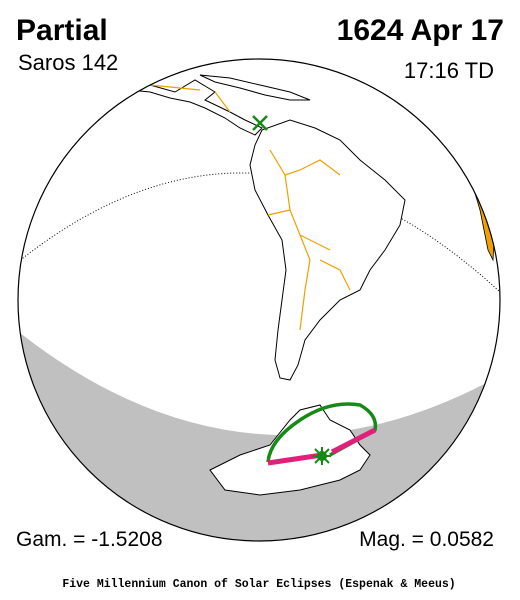  What do you see at coordinates (68, 62) in the screenshot?
I see `saros: Saros 142` at bounding box center [68, 62].